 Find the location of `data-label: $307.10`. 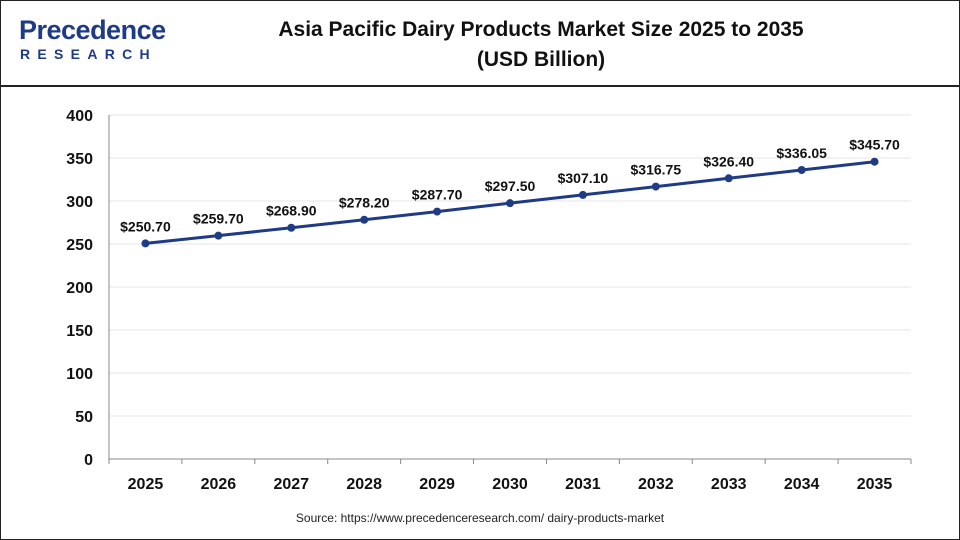

data-label: $307.10 is located at coordinates (583, 178).